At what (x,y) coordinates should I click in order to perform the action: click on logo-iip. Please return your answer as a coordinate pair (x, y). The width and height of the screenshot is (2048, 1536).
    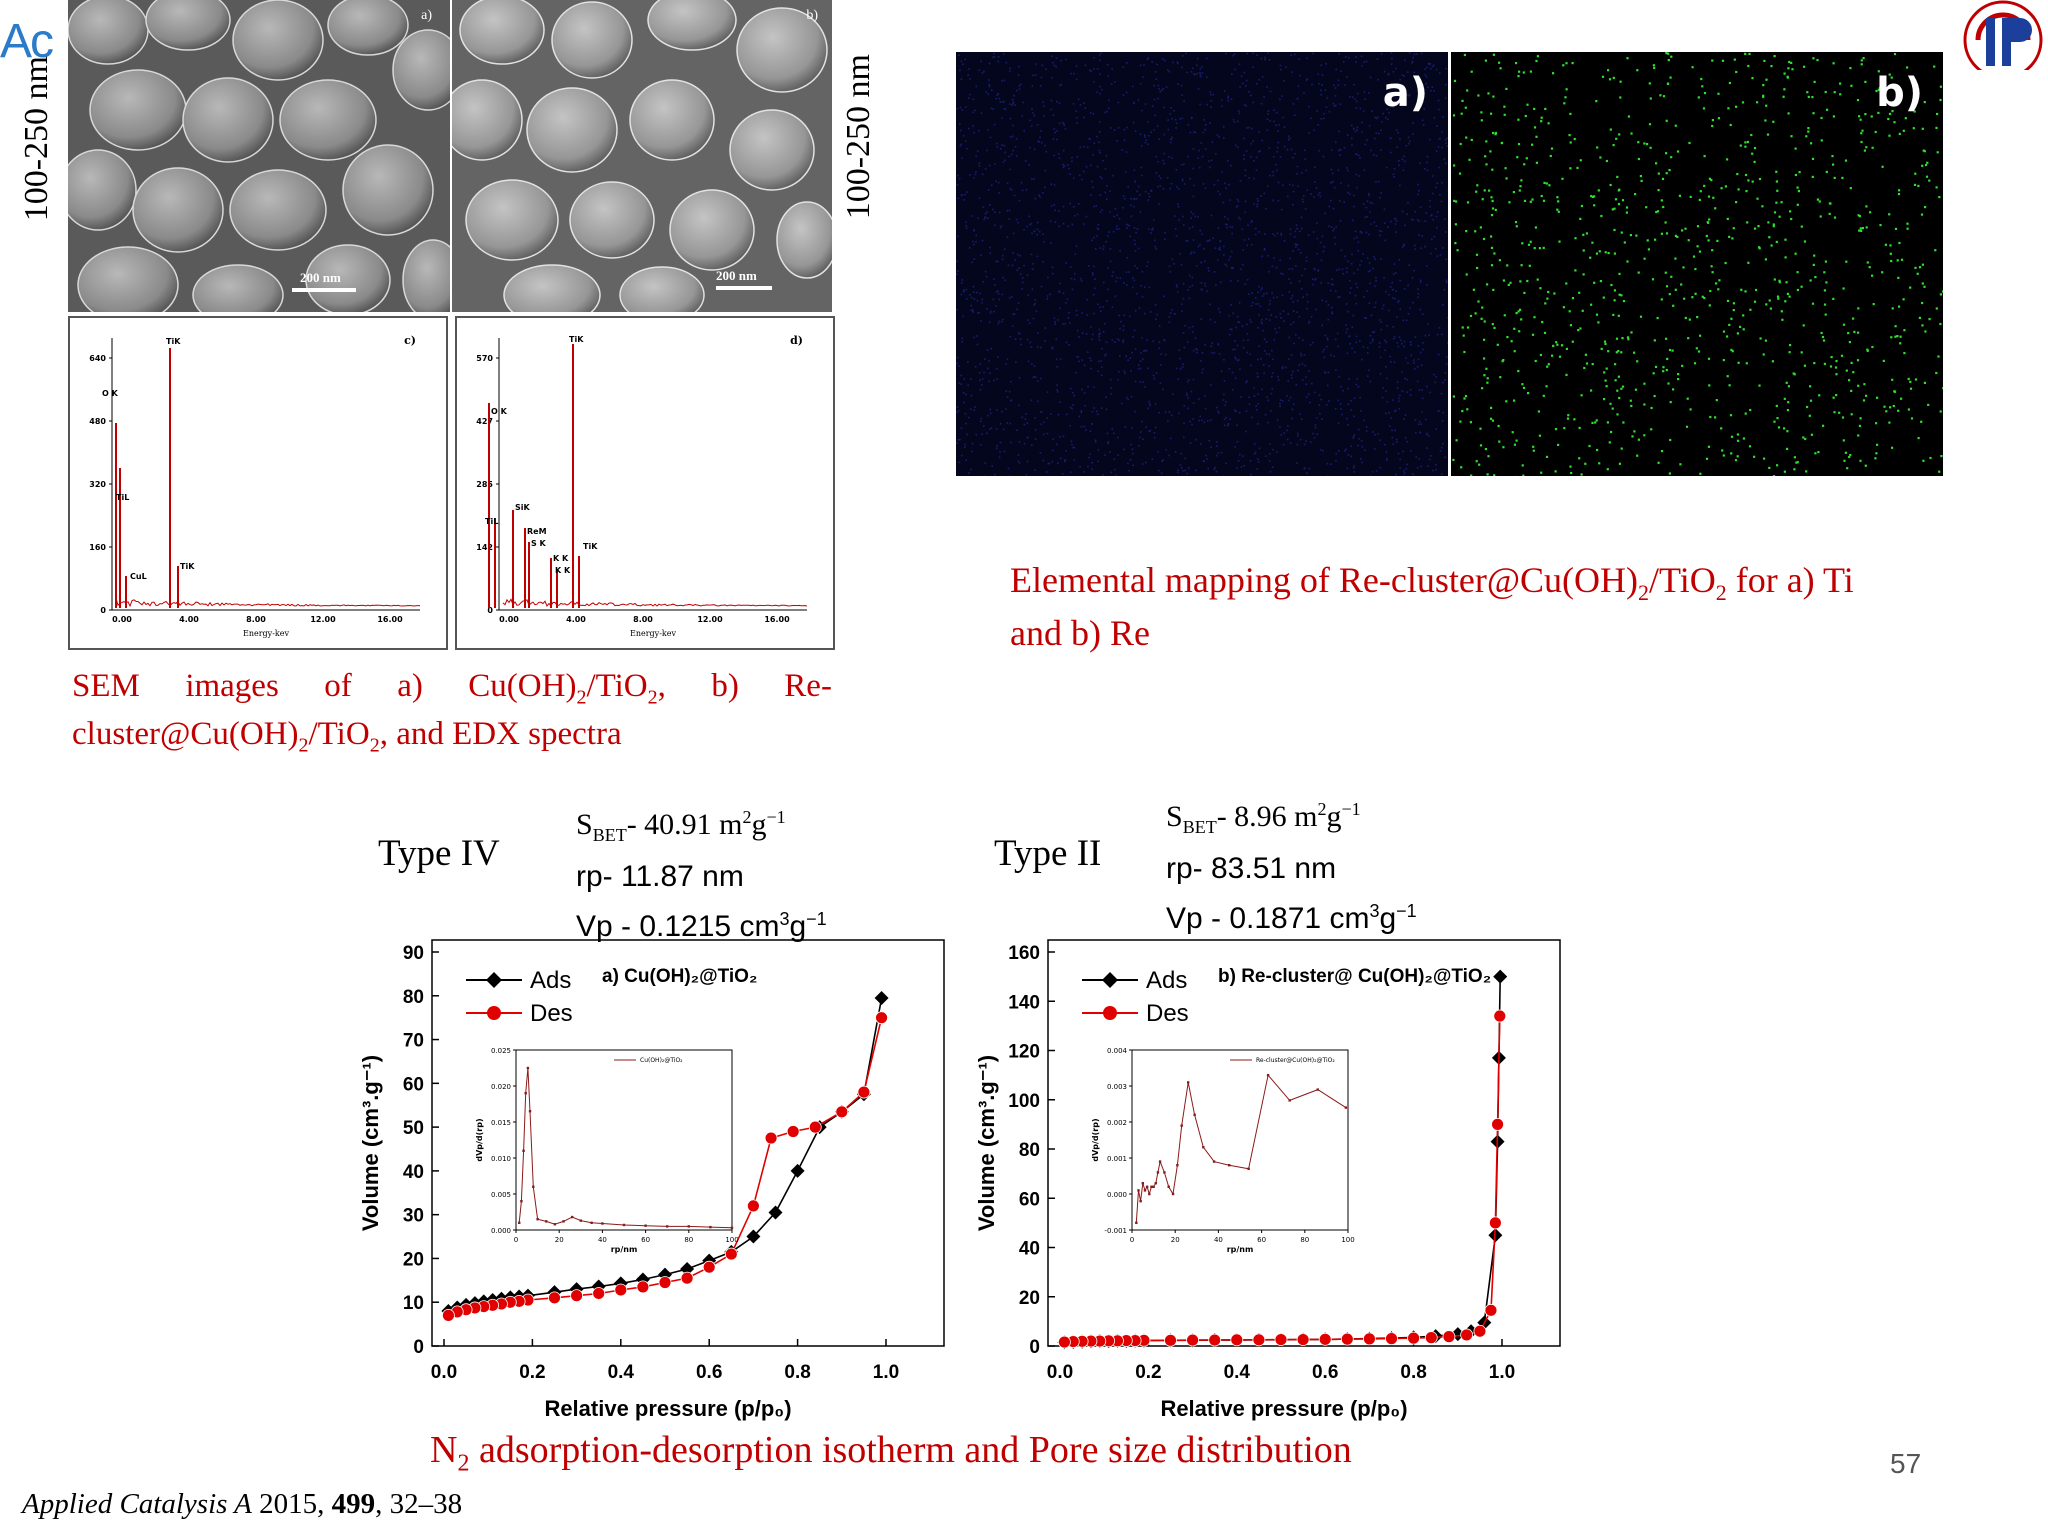
    Looking at the image, I should click on (2003, 46).